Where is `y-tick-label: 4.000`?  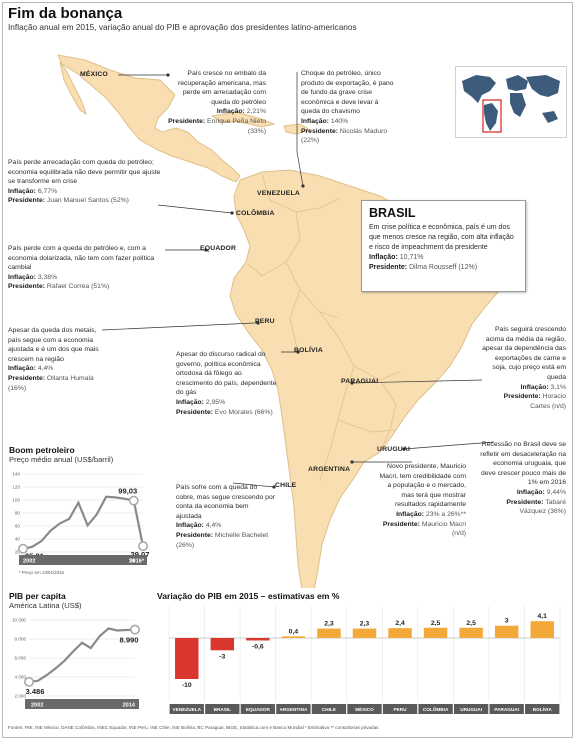
y-tick-label: 4.000 is located at coordinates (21, 677).